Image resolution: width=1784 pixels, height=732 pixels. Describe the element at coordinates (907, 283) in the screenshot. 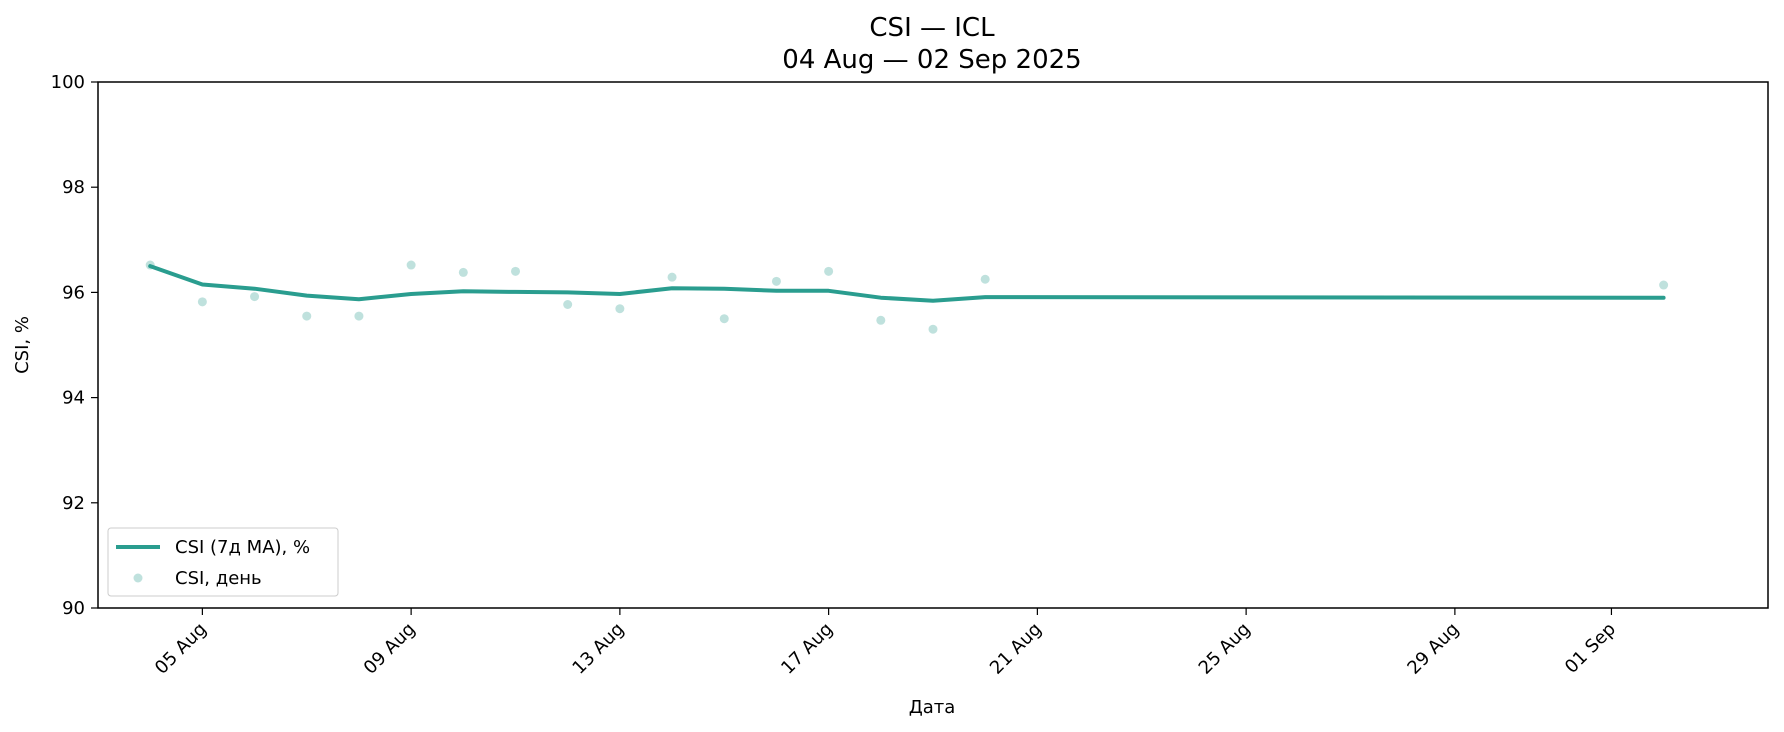

I see `csi-ma-line` at that location.